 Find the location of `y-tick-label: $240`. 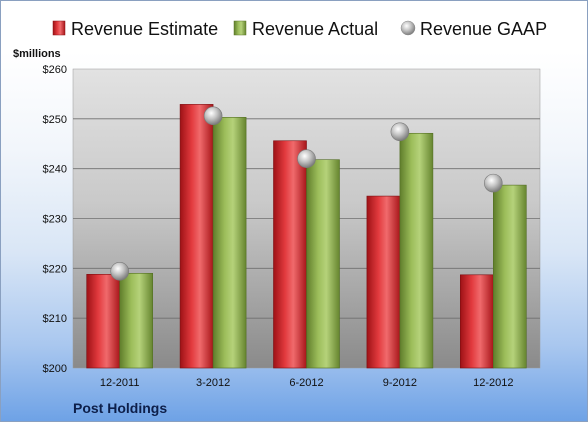

y-tick-label: $240 is located at coordinates (55, 170).